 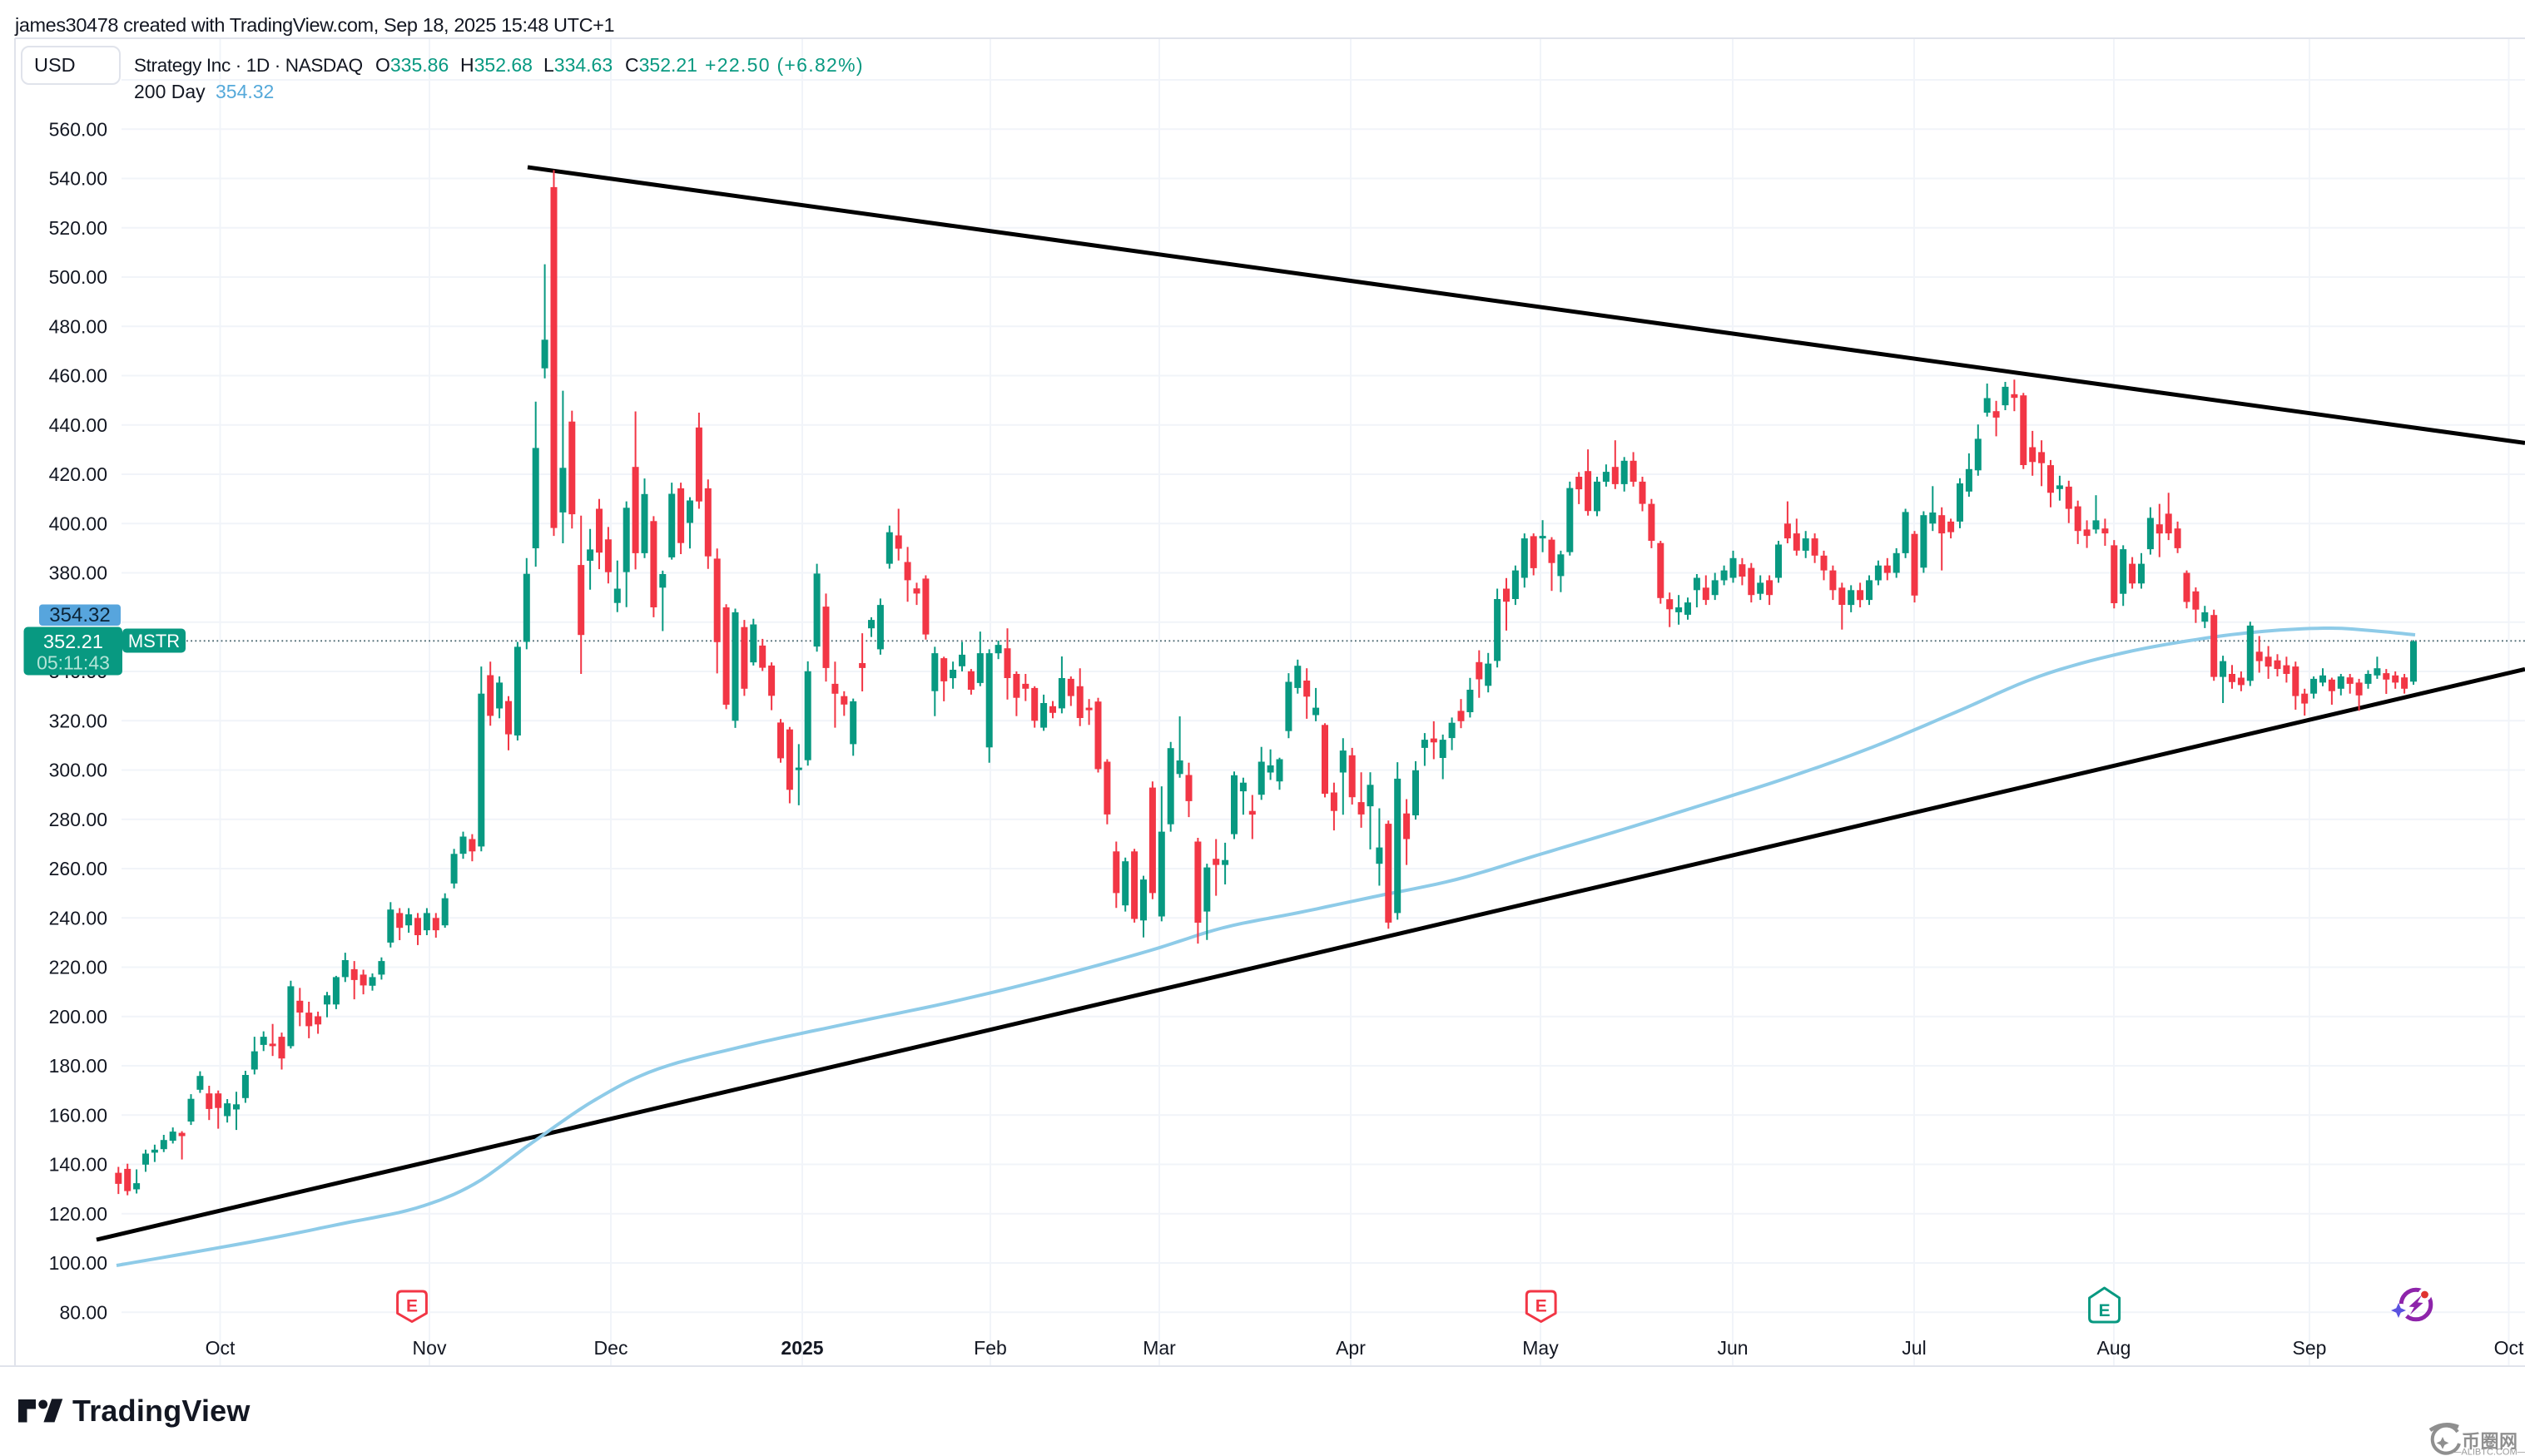 What do you see at coordinates (78, 868) in the screenshot?
I see `svg-text: 260.00` at bounding box center [78, 868].